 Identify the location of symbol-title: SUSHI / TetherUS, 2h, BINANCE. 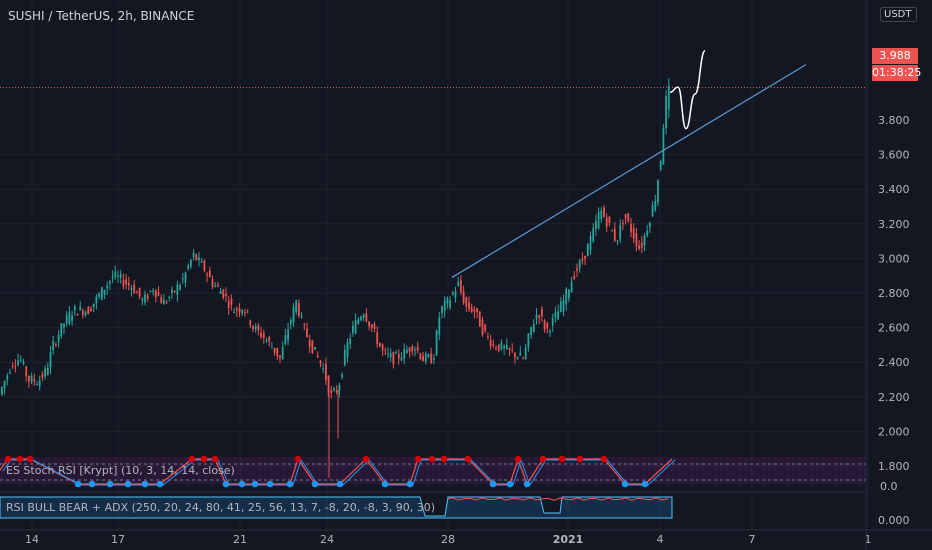
(101, 16).